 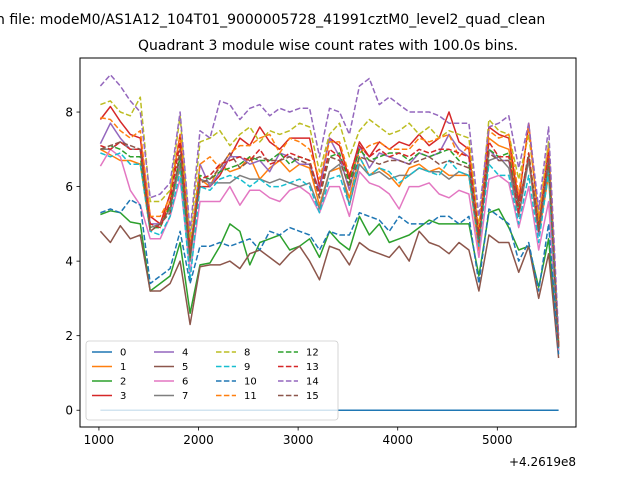 I want to click on x-tick-label: 3000, so click(x=298, y=440).